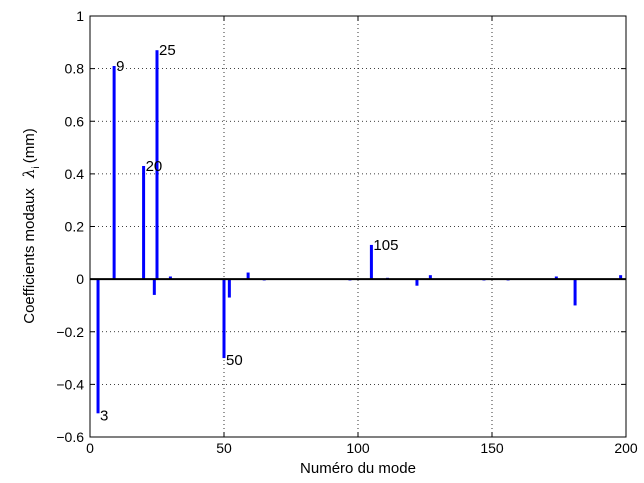 The image size is (644, 483). What do you see at coordinates (120, 66) in the screenshot?
I see `bar-label: 9` at bounding box center [120, 66].